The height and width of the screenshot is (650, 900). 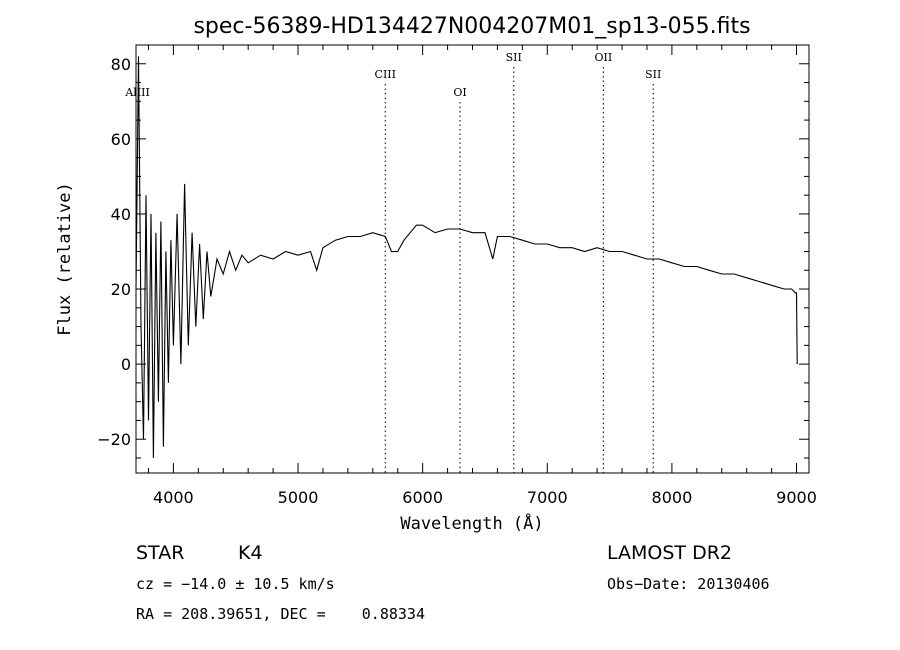 What do you see at coordinates (422, 497) in the screenshot?
I see `x-tick-label: 6000` at bounding box center [422, 497].